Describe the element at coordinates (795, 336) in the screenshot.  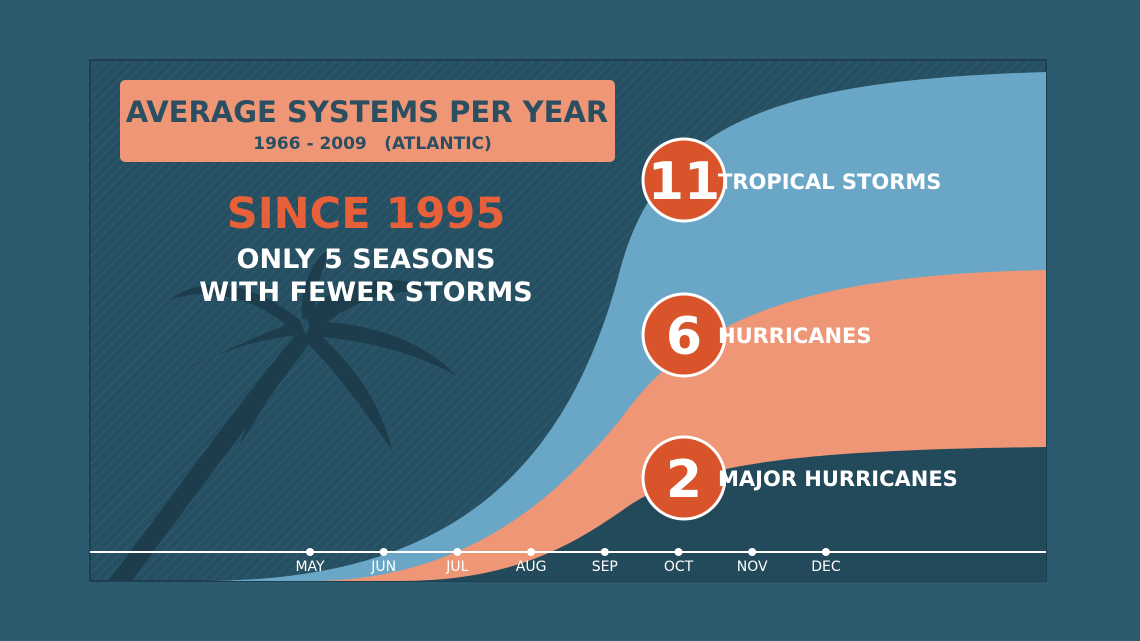
I see `label-hurricanes: HURRICANES` at that location.